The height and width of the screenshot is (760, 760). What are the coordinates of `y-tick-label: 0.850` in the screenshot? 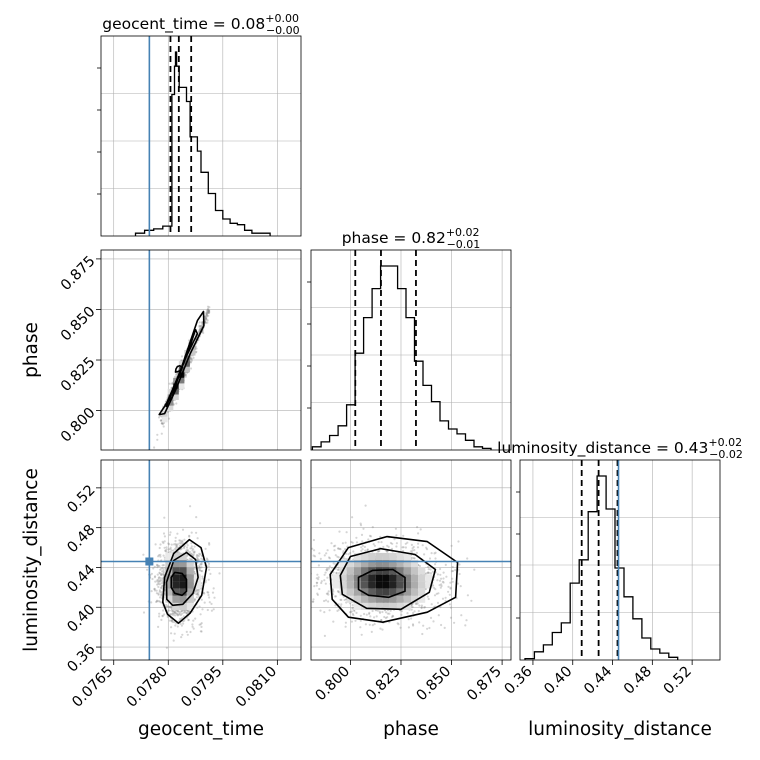 It's located at (78, 324).